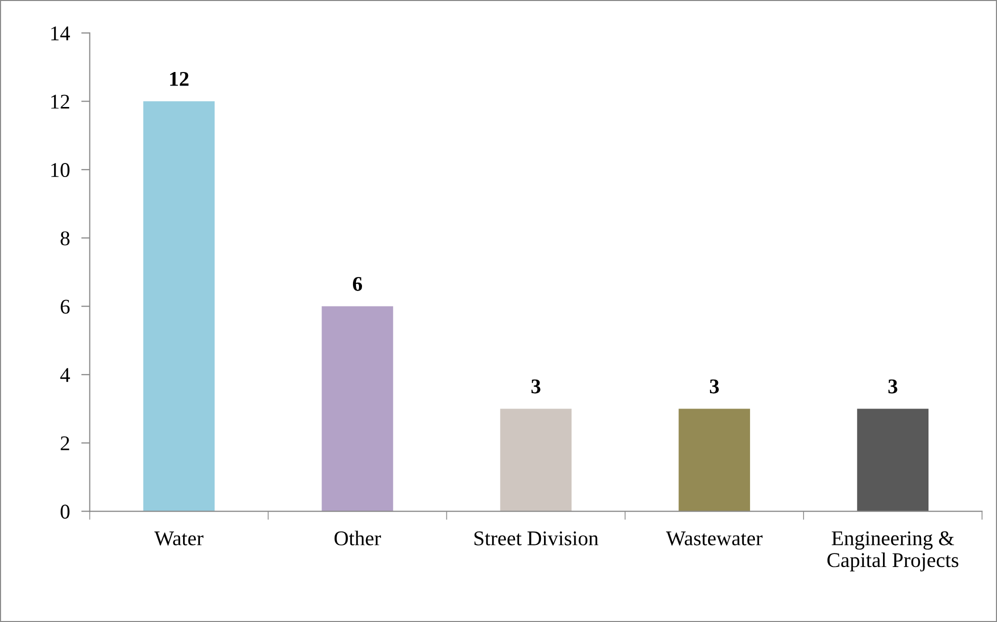 The width and height of the screenshot is (997, 622). Describe the element at coordinates (65, 238) in the screenshot. I see `y-tick-label: 8` at that location.